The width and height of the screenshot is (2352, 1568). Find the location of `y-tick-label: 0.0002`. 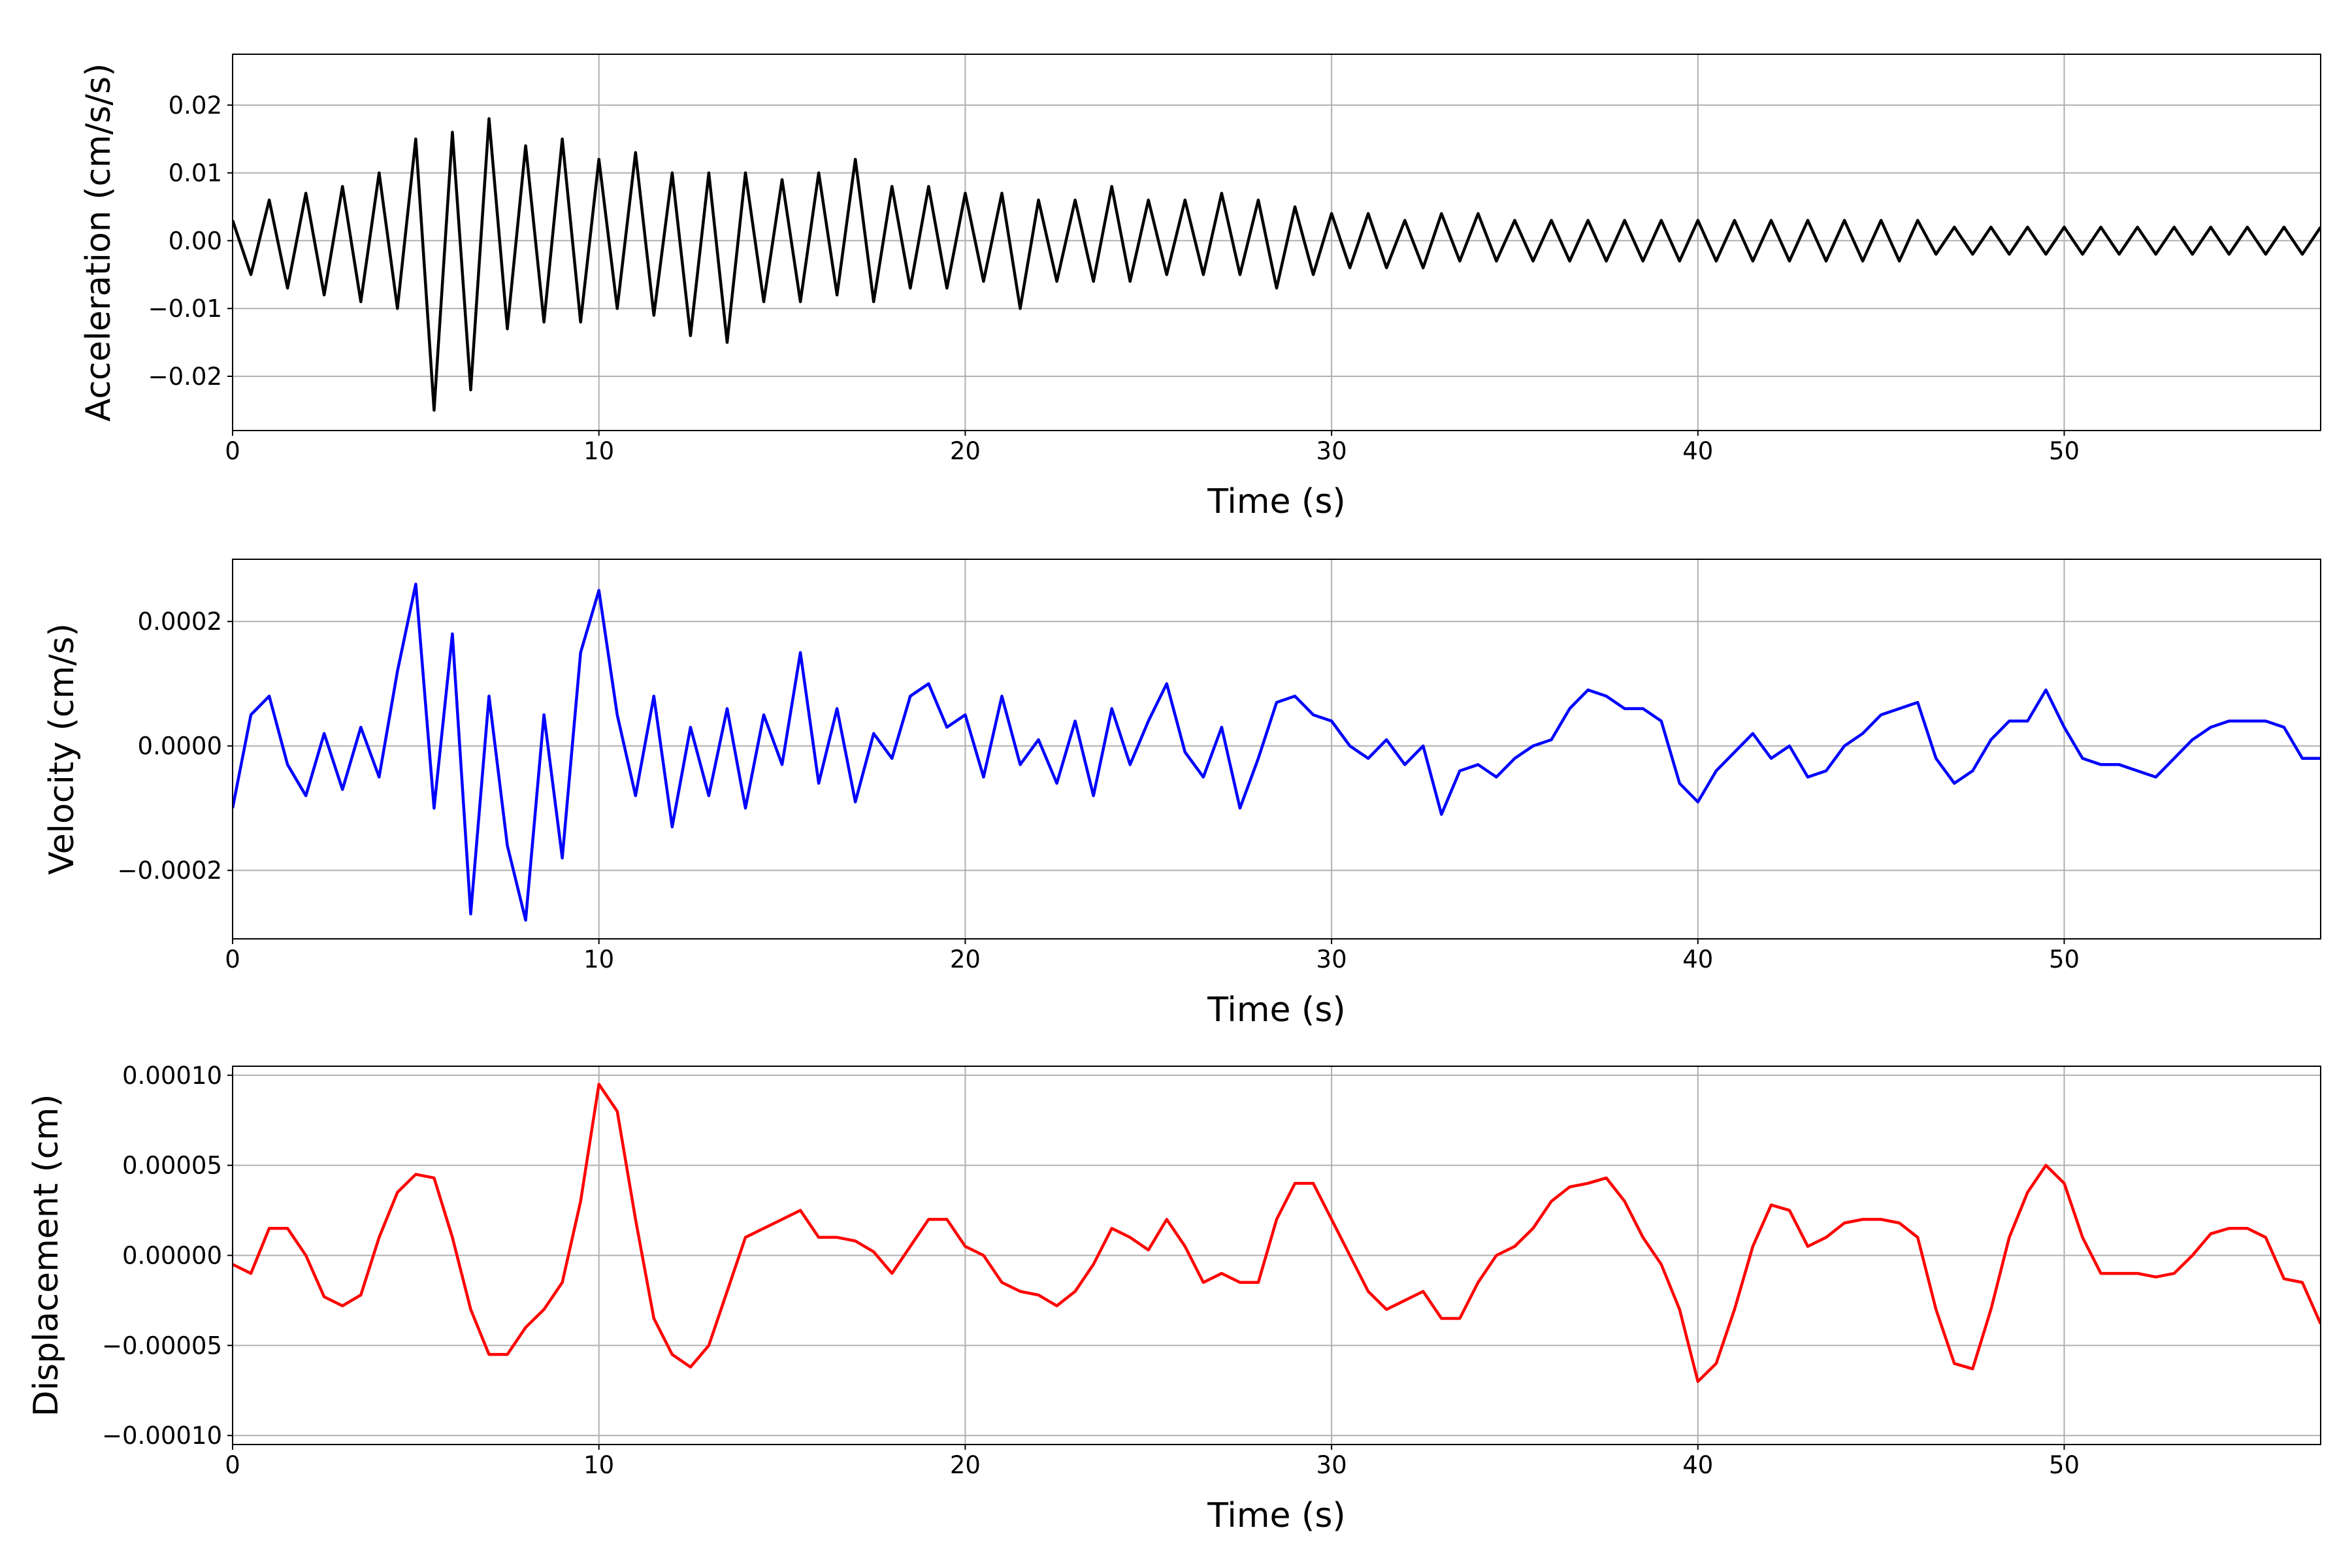

y-tick-label: 0.0002 is located at coordinates (180, 622).